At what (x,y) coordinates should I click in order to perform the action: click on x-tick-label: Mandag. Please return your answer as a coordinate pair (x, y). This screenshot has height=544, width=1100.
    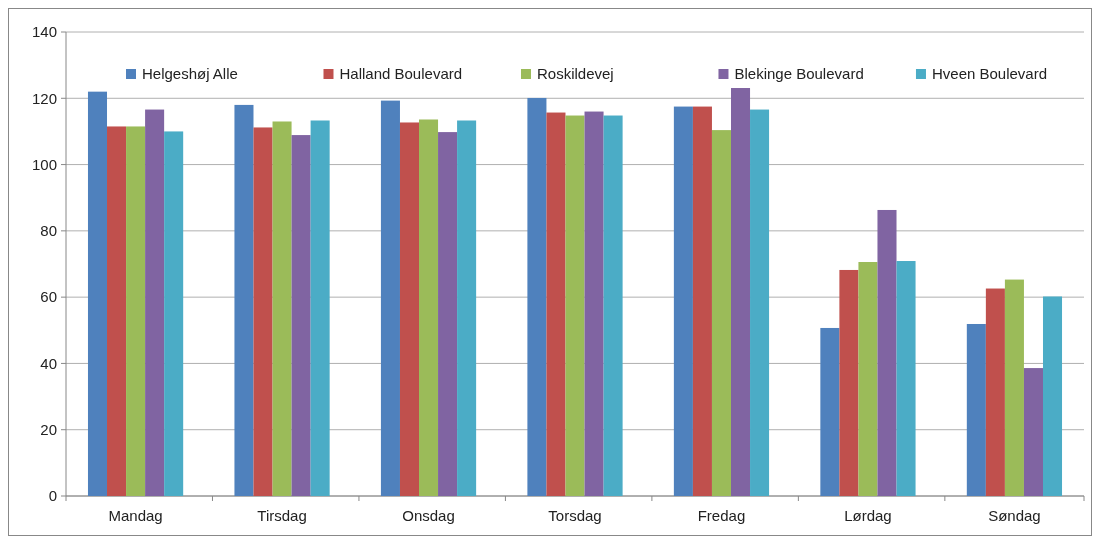
    Looking at the image, I should click on (135, 515).